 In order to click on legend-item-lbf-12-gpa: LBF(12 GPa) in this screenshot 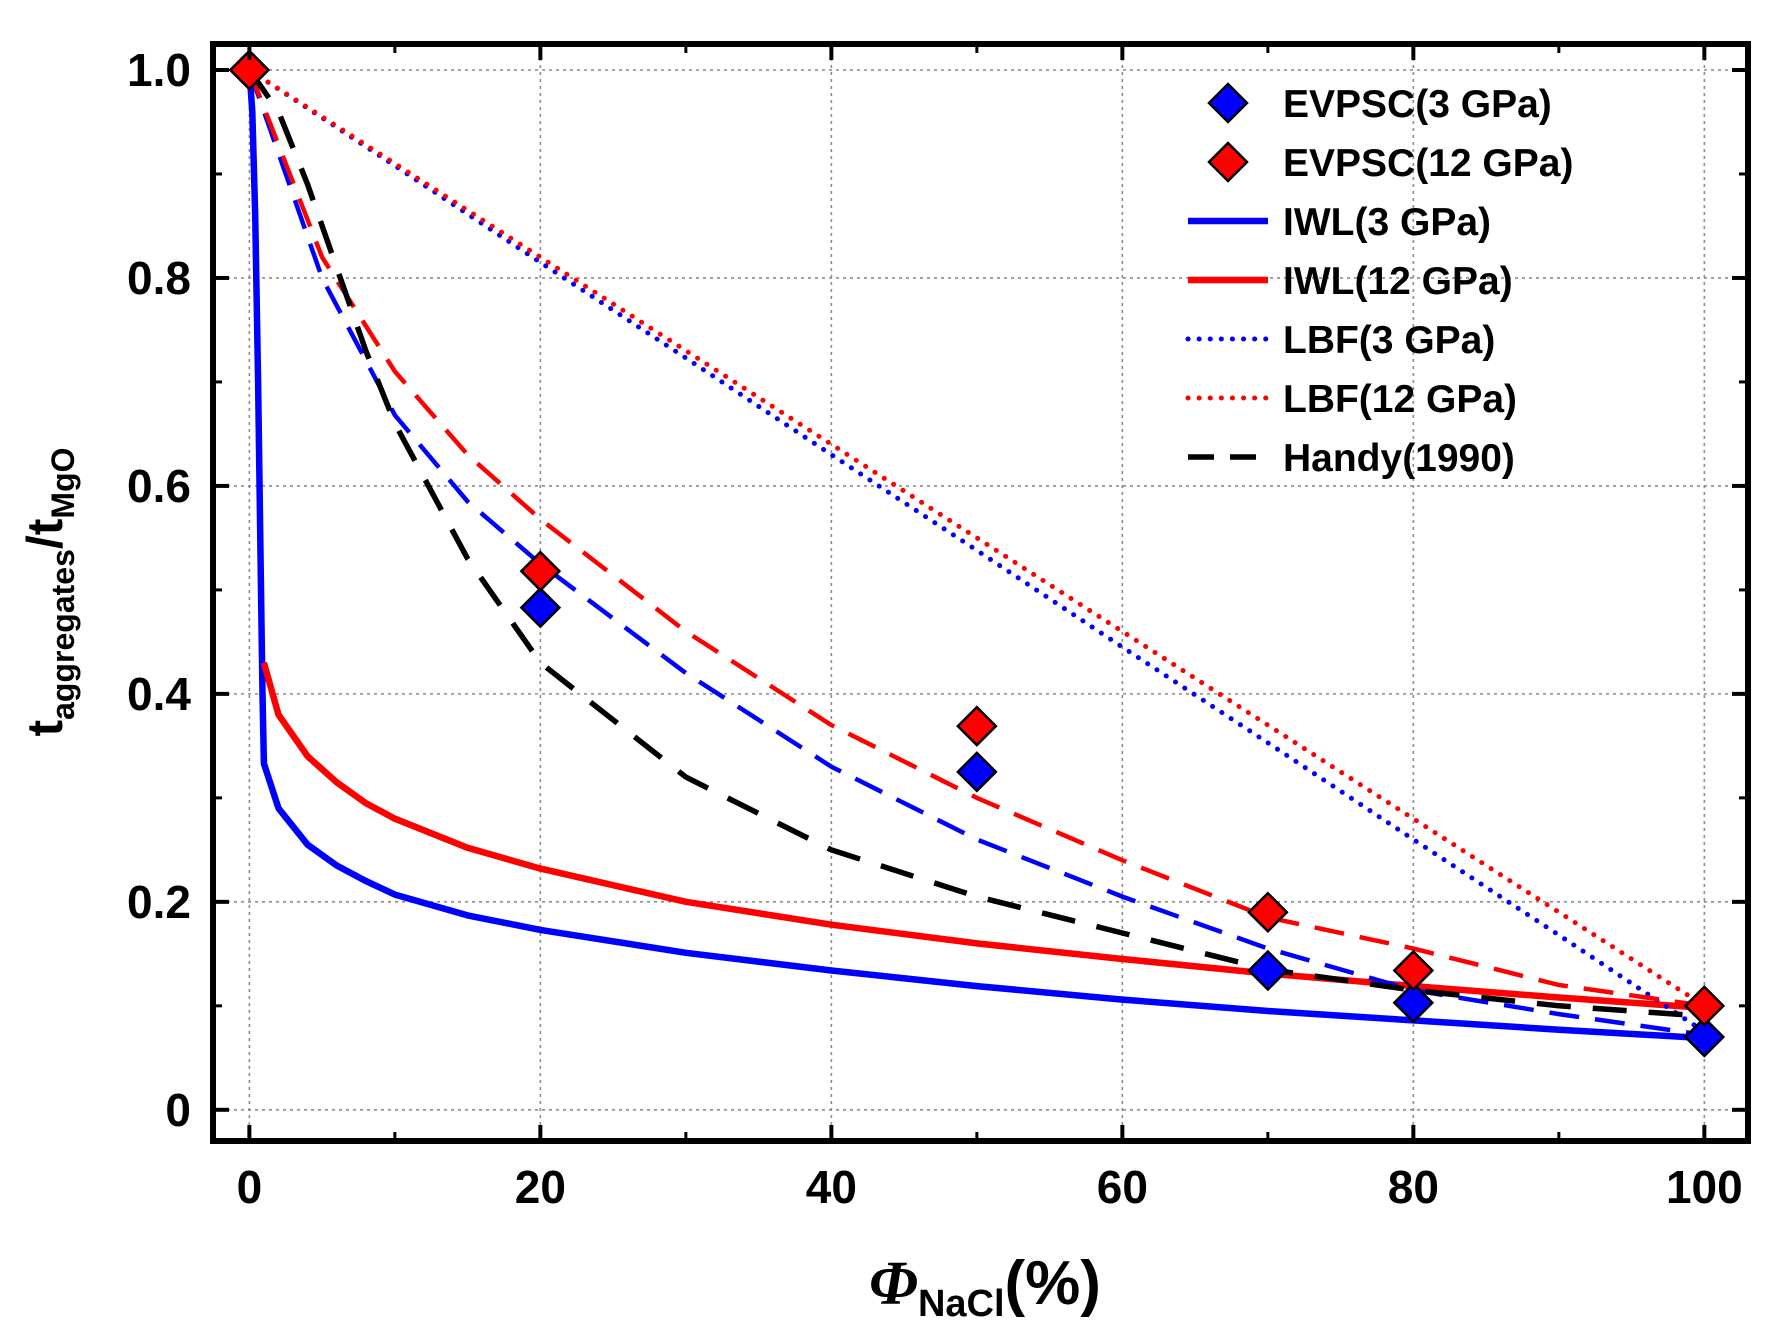, I will do `click(1351, 399)`.